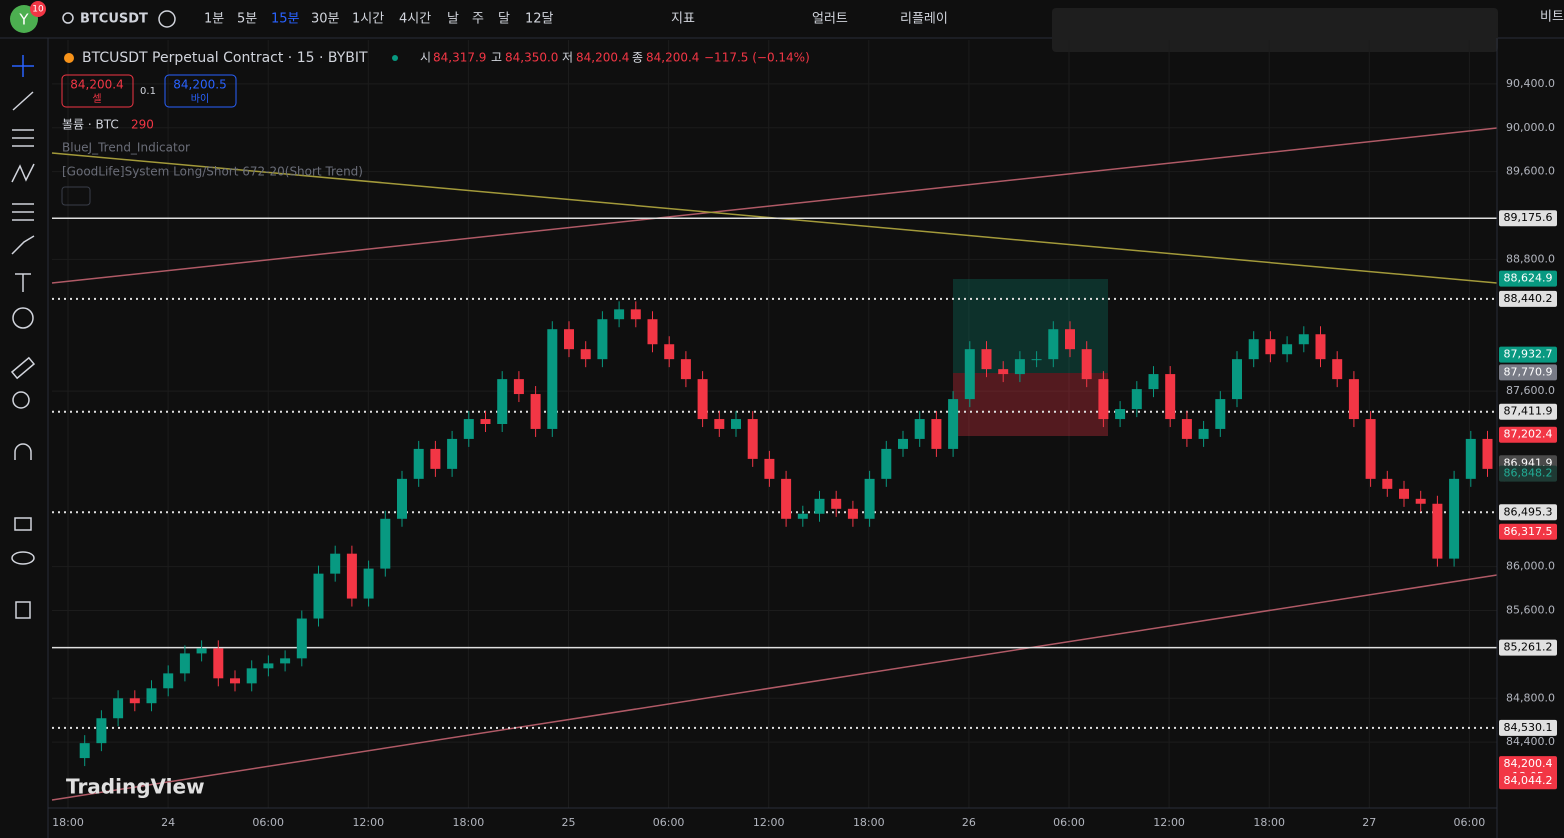 The height and width of the screenshot is (838, 1564). I want to click on x-tick-label: 06:00, so click(1069, 822).